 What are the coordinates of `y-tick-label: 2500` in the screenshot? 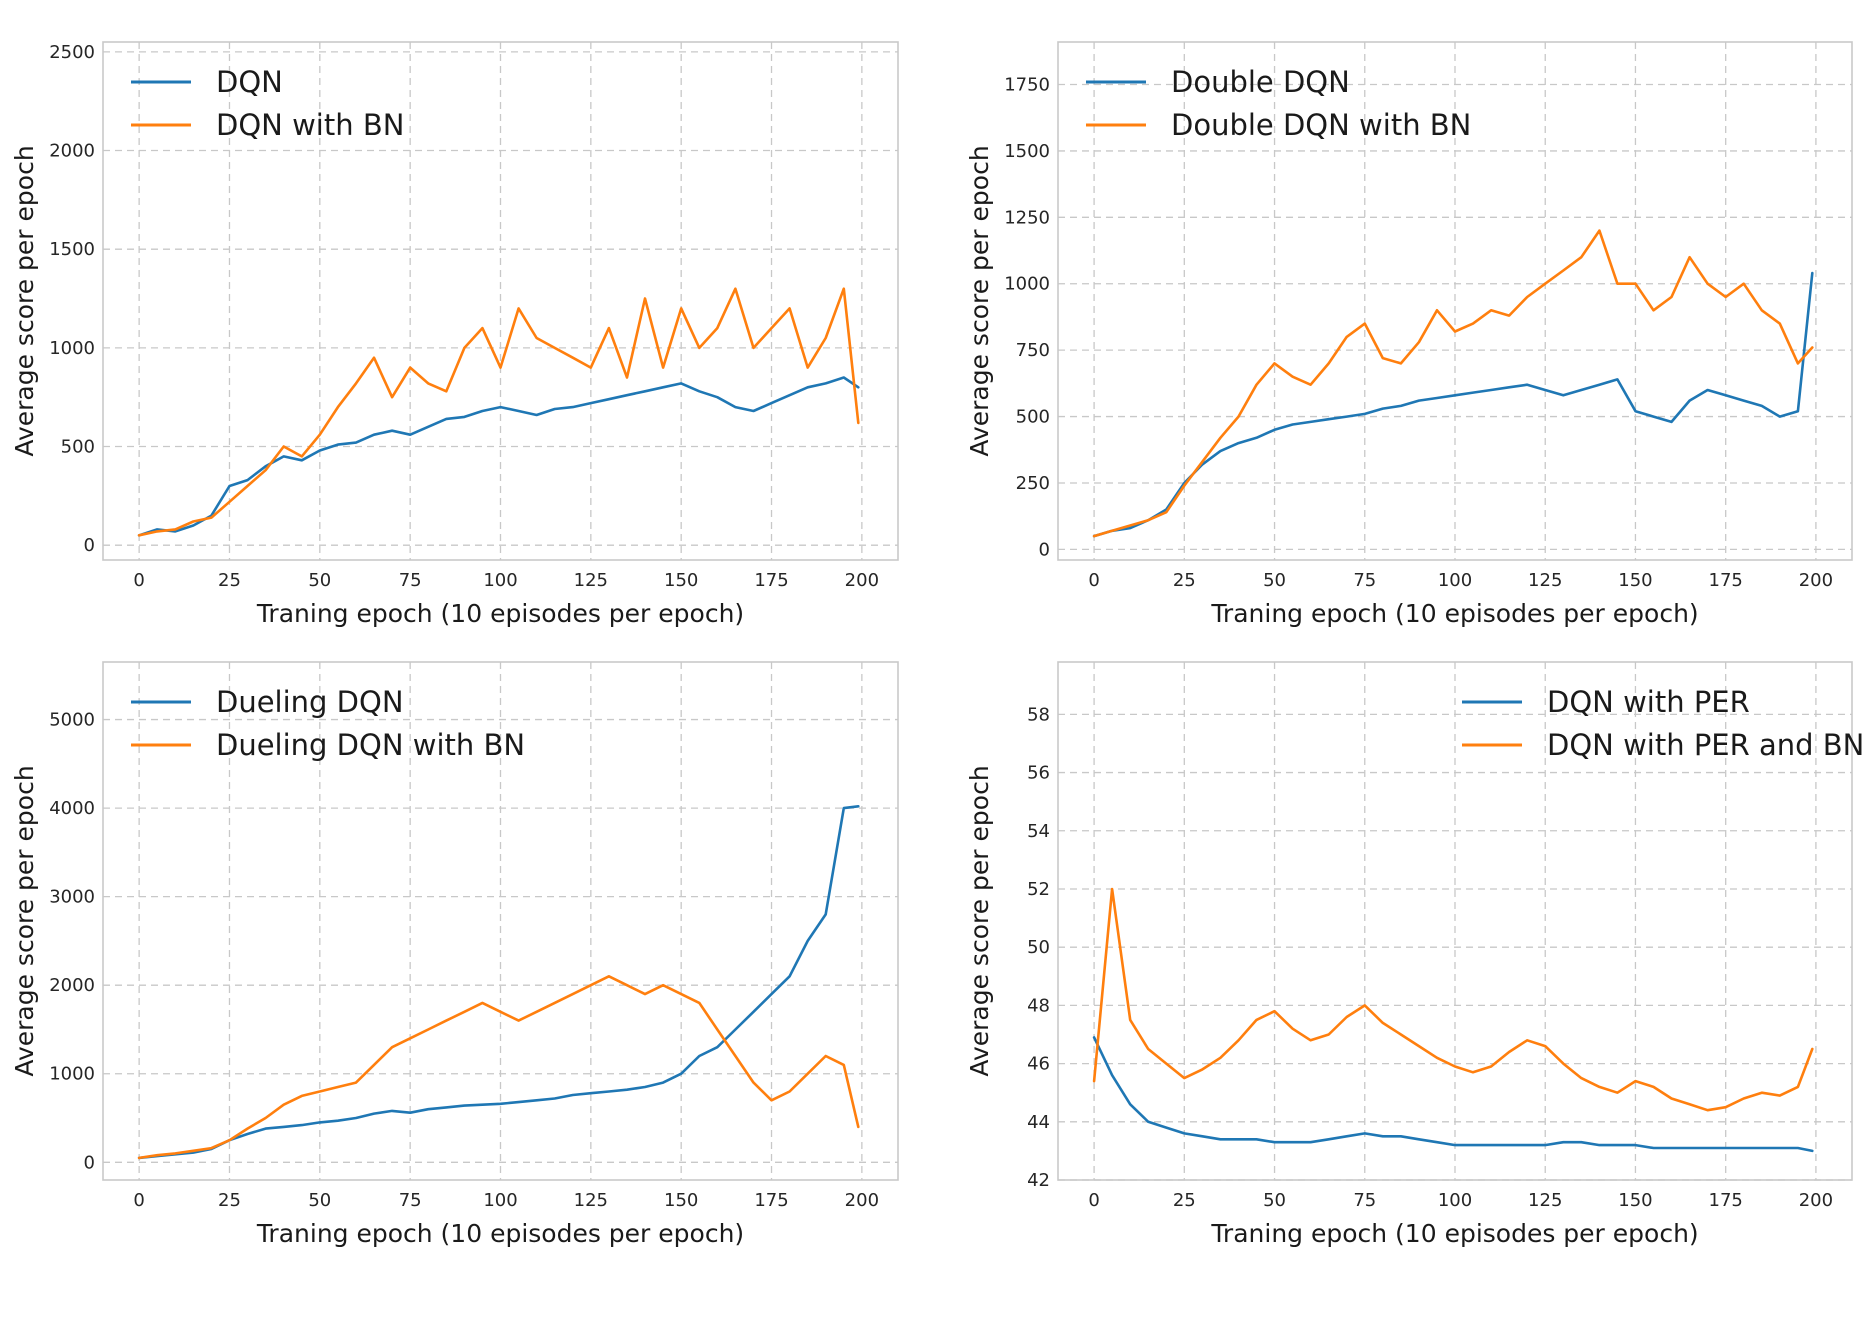 It's located at (72, 52).